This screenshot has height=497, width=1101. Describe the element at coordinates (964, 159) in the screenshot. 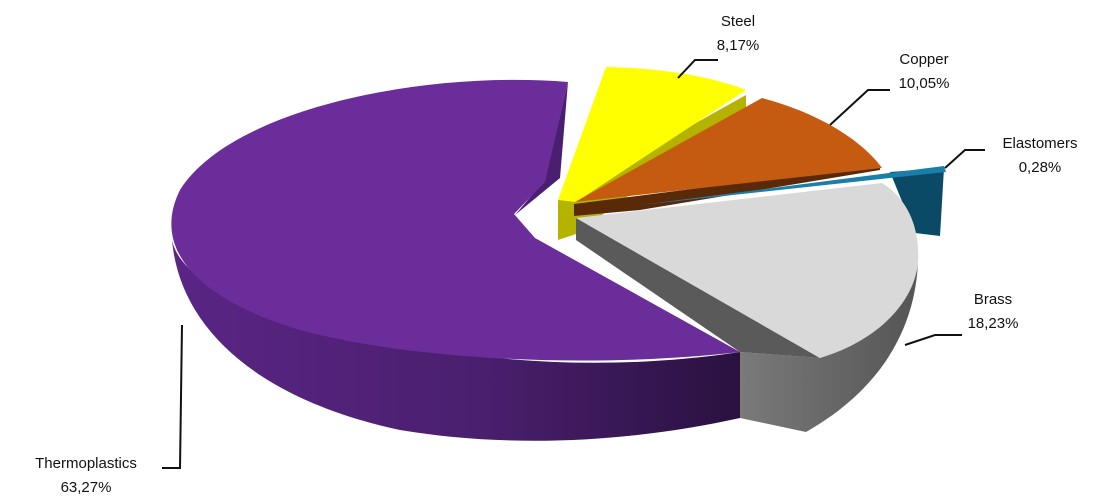

I see `leader-elastomers` at that location.